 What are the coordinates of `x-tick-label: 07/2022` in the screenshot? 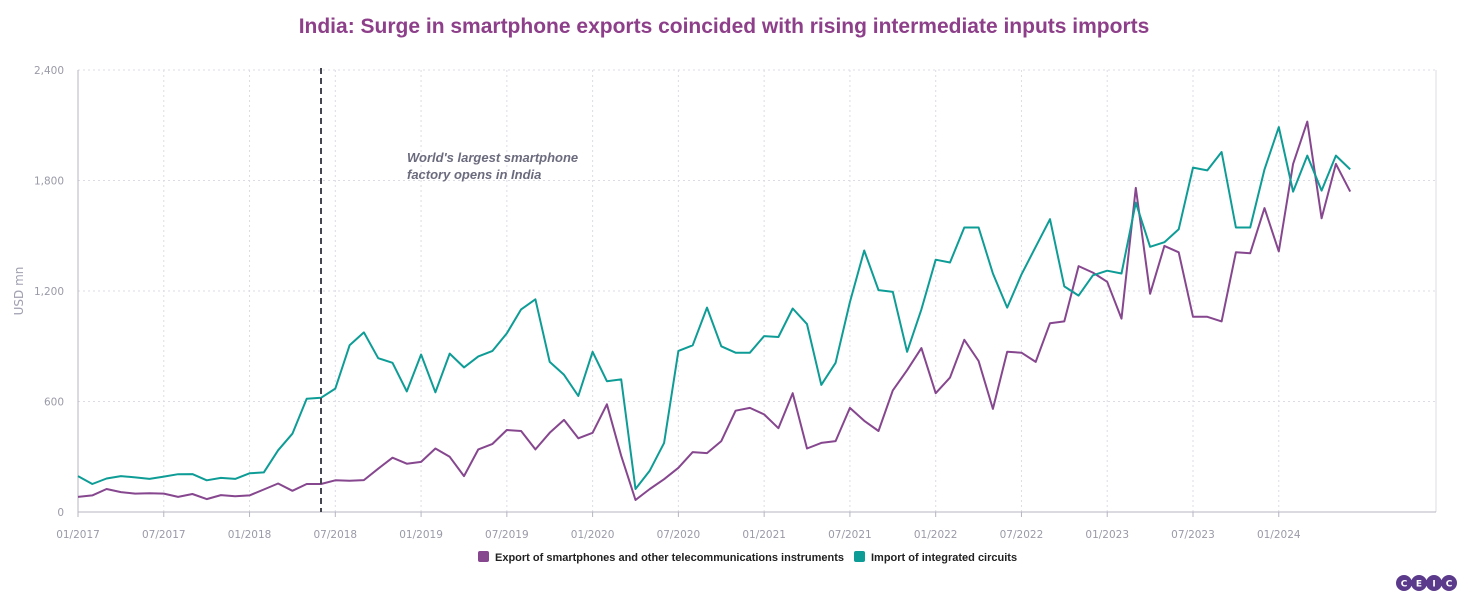 It's located at (1022, 535).